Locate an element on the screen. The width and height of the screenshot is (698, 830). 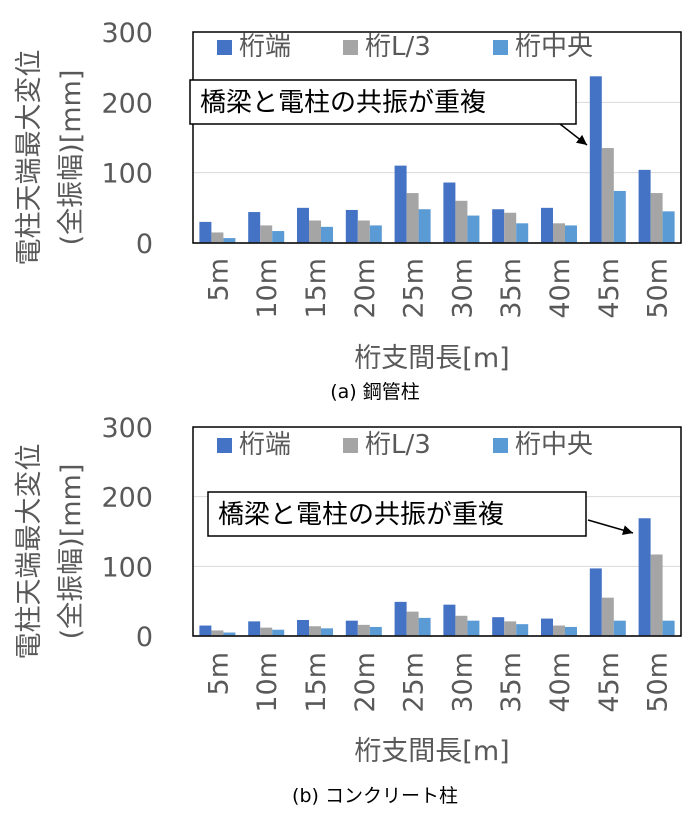
legend-a: 桁端 桁L/3 桁中央 is located at coordinates (405, 47).